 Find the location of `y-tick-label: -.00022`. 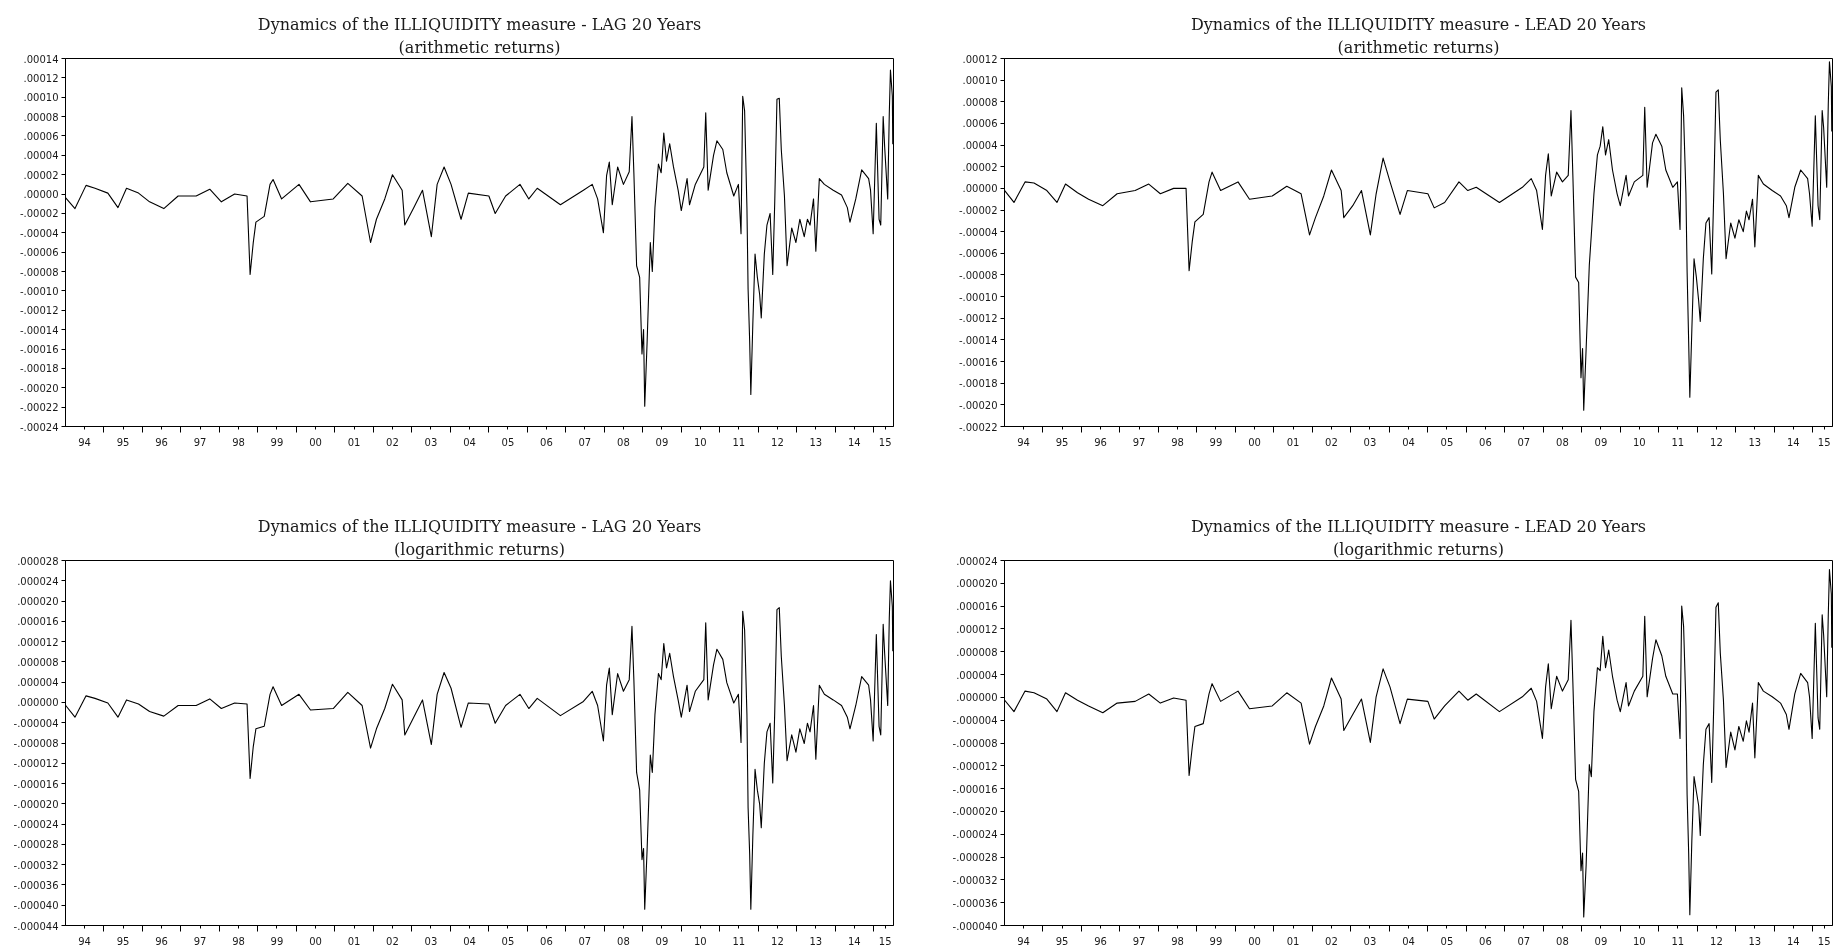

y-tick-label: -.00022 is located at coordinates (978, 427).